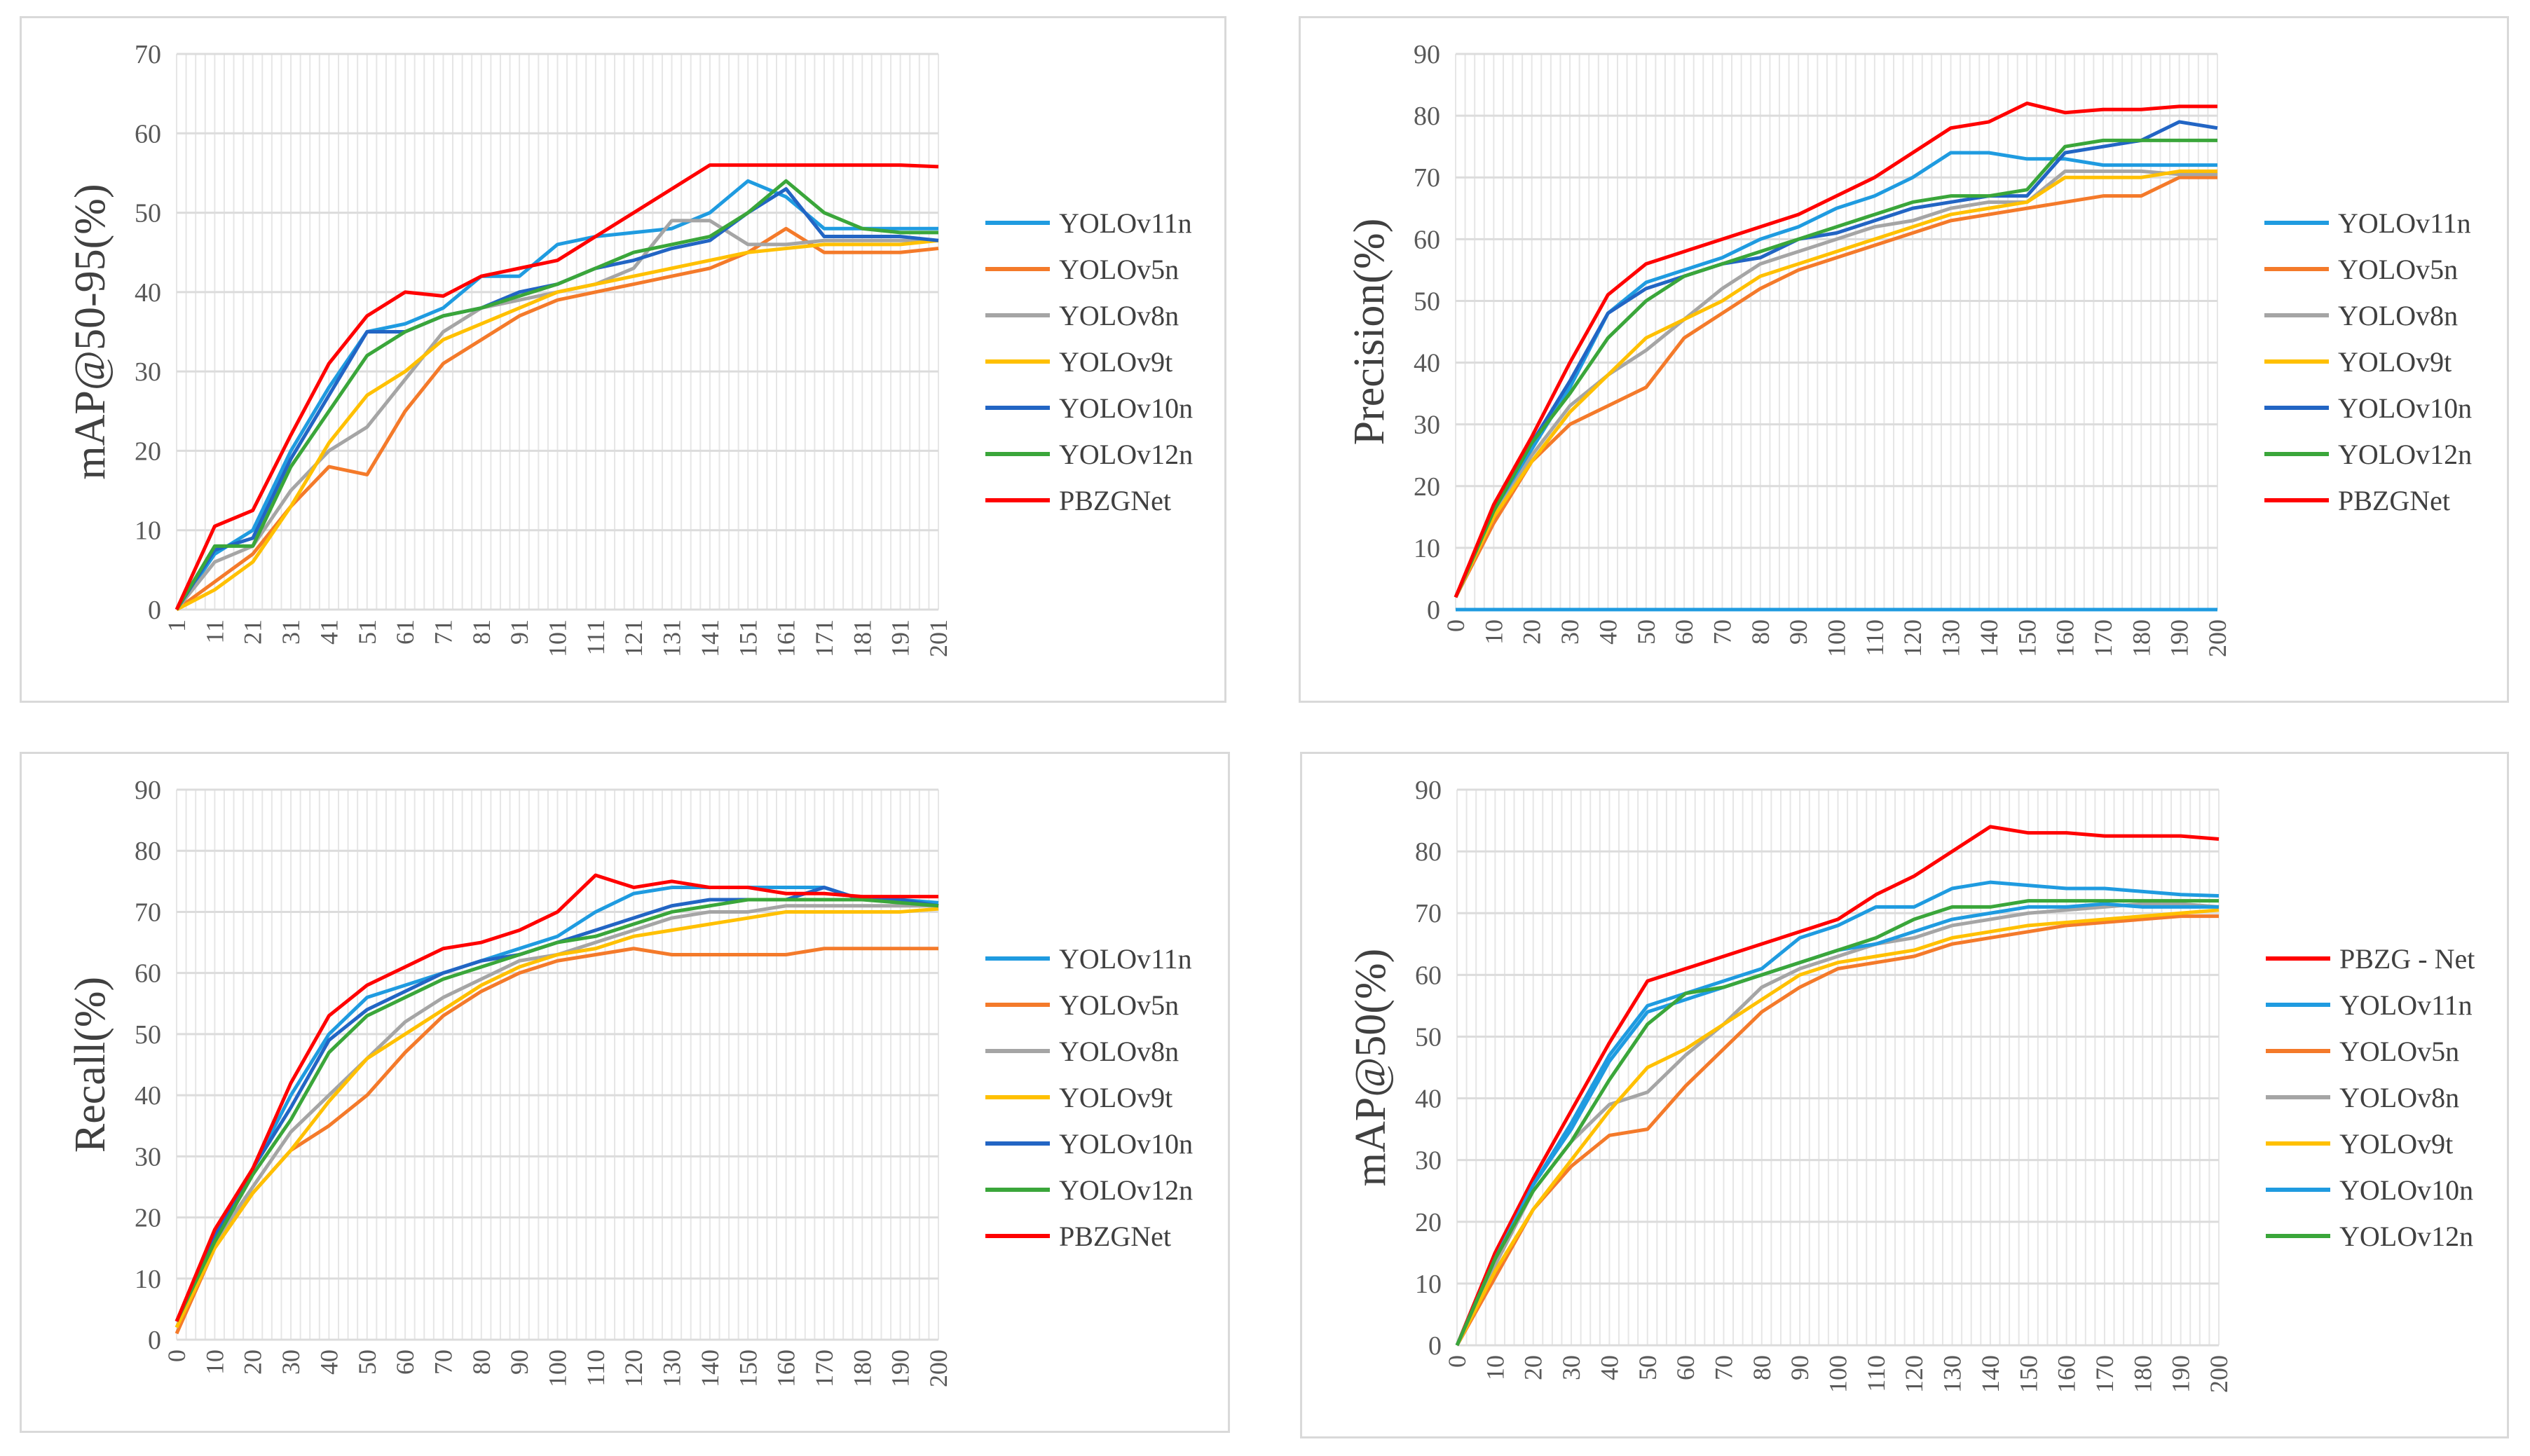 The width and height of the screenshot is (2530, 1456). What do you see at coordinates (748, 638) in the screenshot?
I see `x-tick-label: 151` at bounding box center [748, 638].